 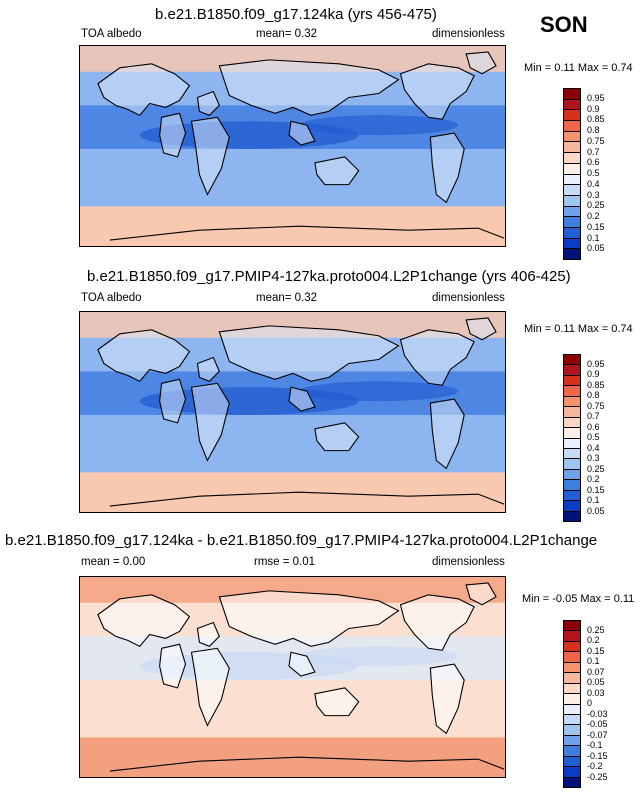 I want to click on colorbar-tick-label: 0.75, so click(x=596, y=140).